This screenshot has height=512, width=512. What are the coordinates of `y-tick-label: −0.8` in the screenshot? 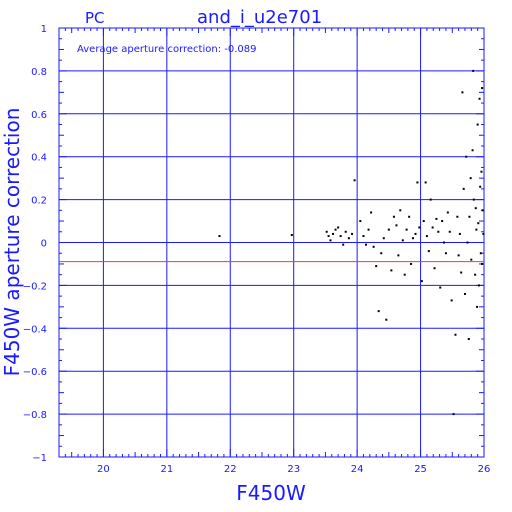 It's located at (35, 415).